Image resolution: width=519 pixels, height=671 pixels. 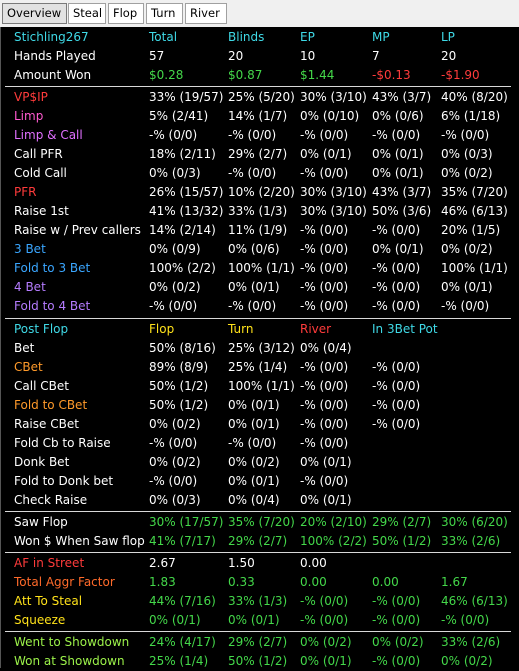 What do you see at coordinates (182, 601) in the screenshot?
I see `stat-value: 44% (7/16)` at bounding box center [182, 601].